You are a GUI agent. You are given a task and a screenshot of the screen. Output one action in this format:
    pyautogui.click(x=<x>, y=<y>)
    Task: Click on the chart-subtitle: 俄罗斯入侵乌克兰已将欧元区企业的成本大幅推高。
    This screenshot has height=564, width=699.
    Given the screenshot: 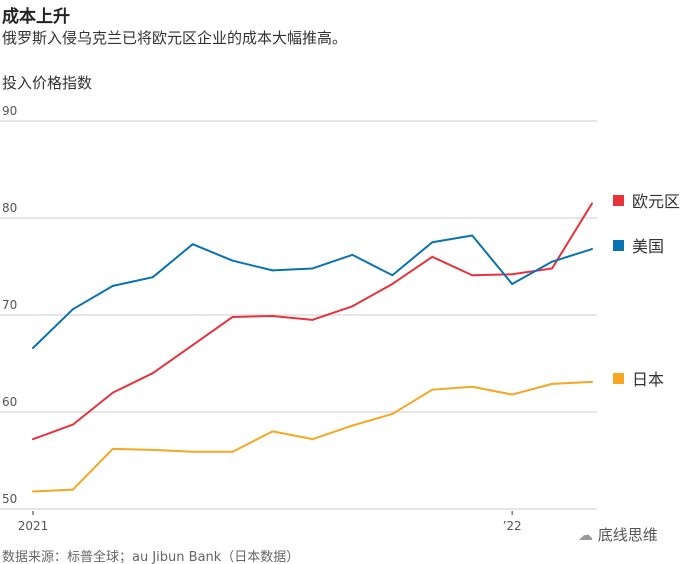 What is the action you would take?
    pyautogui.click(x=175, y=38)
    